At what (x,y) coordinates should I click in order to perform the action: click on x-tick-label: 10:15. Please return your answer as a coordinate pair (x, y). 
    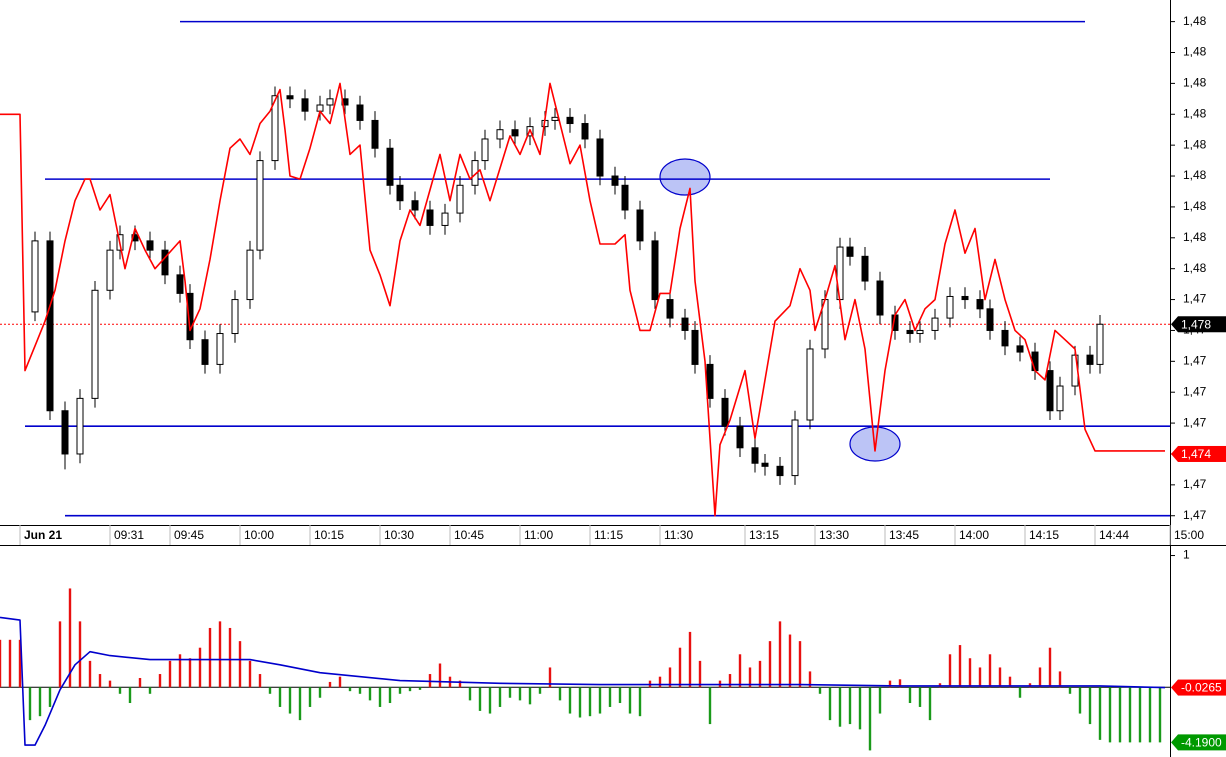
    Looking at the image, I should click on (329, 535).